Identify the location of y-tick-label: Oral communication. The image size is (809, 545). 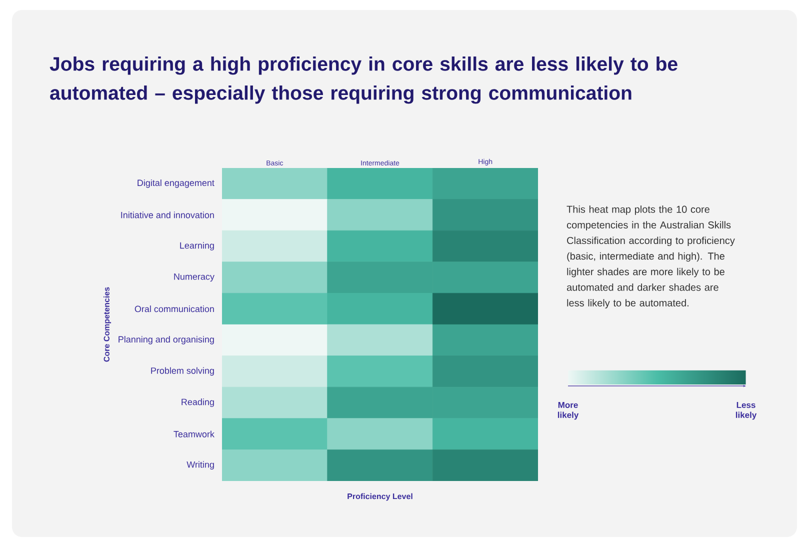
(174, 309).